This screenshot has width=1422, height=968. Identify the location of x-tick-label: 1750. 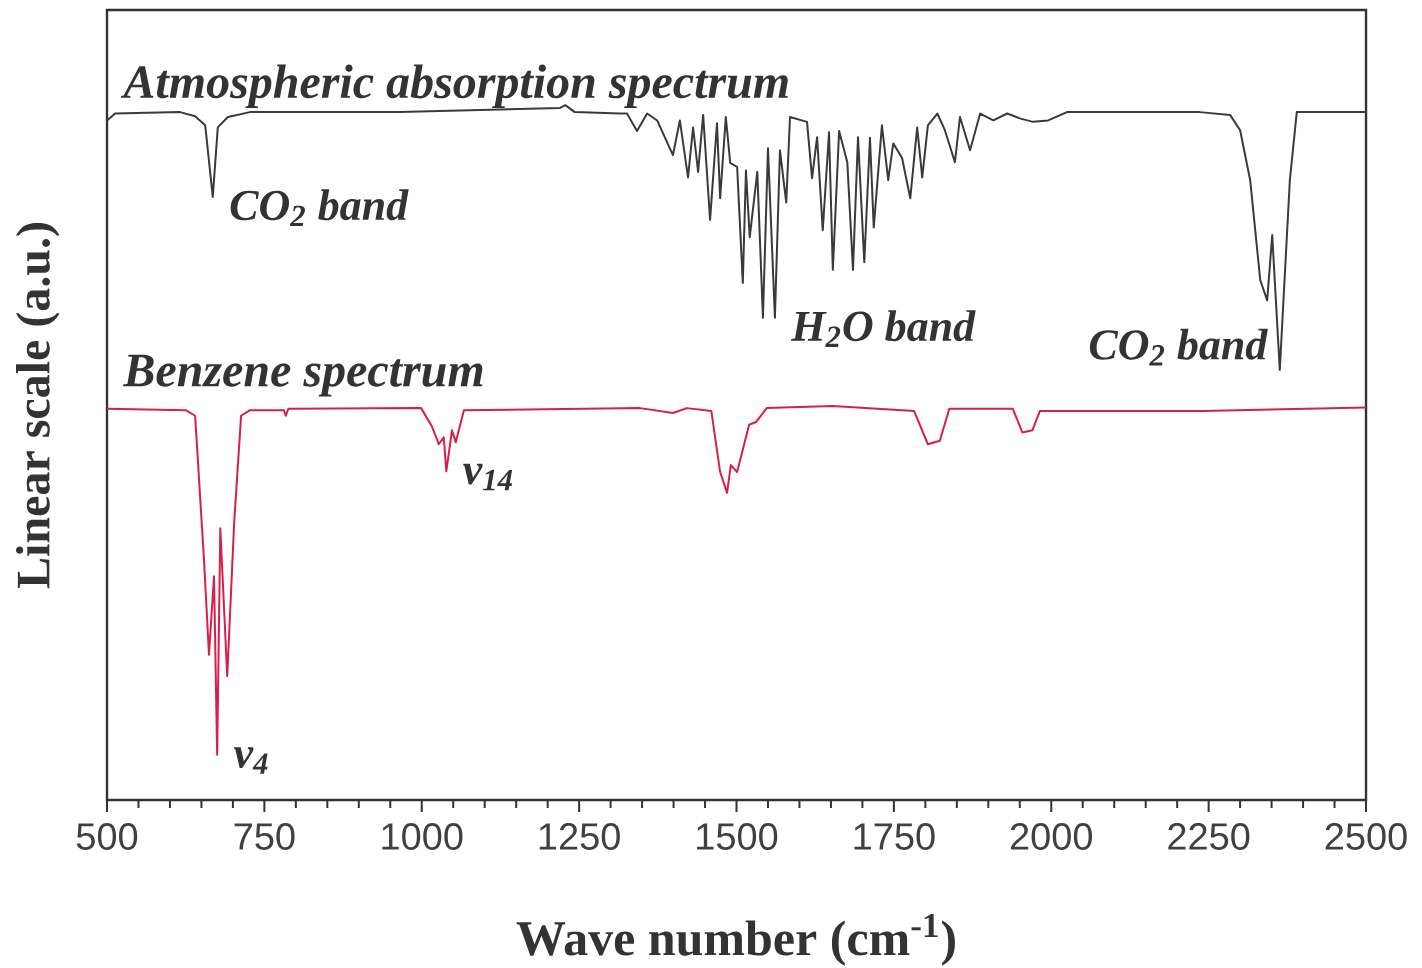
(894, 836).